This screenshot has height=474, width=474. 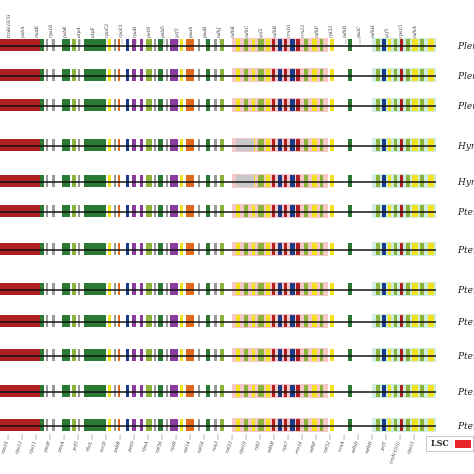 What do you see at coordinates (395, 452) in the screenshot?
I see `gene-label: trnN-GUU` at bounding box center [395, 452].